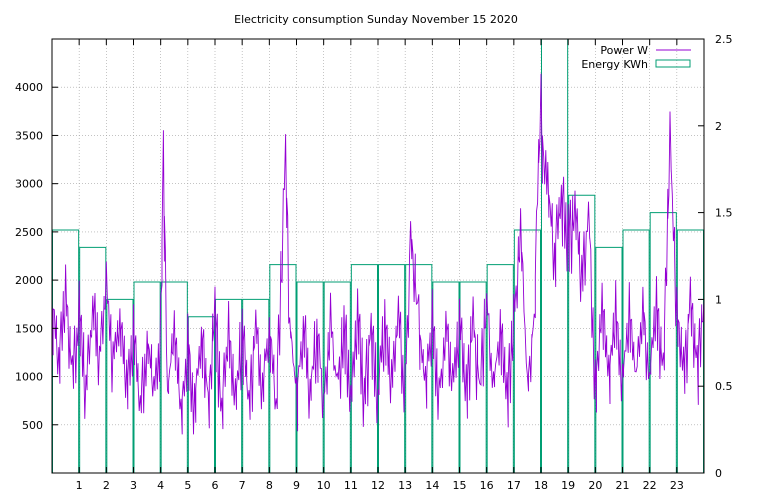 Image resolution: width=768 pixels, height=500 pixels. Describe the element at coordinates (324, 485) in the screenshot. I see `x-tick-label: 10` at that location.